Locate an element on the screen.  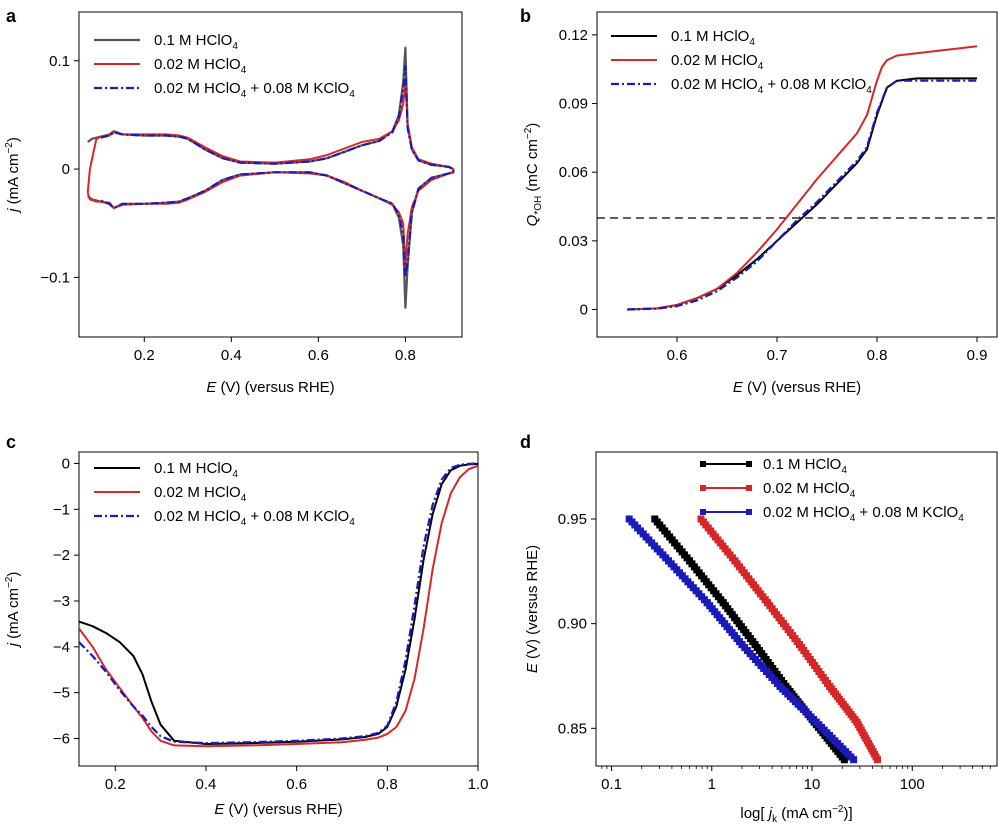
panel-letter: a is located at coordinates (11, 16).